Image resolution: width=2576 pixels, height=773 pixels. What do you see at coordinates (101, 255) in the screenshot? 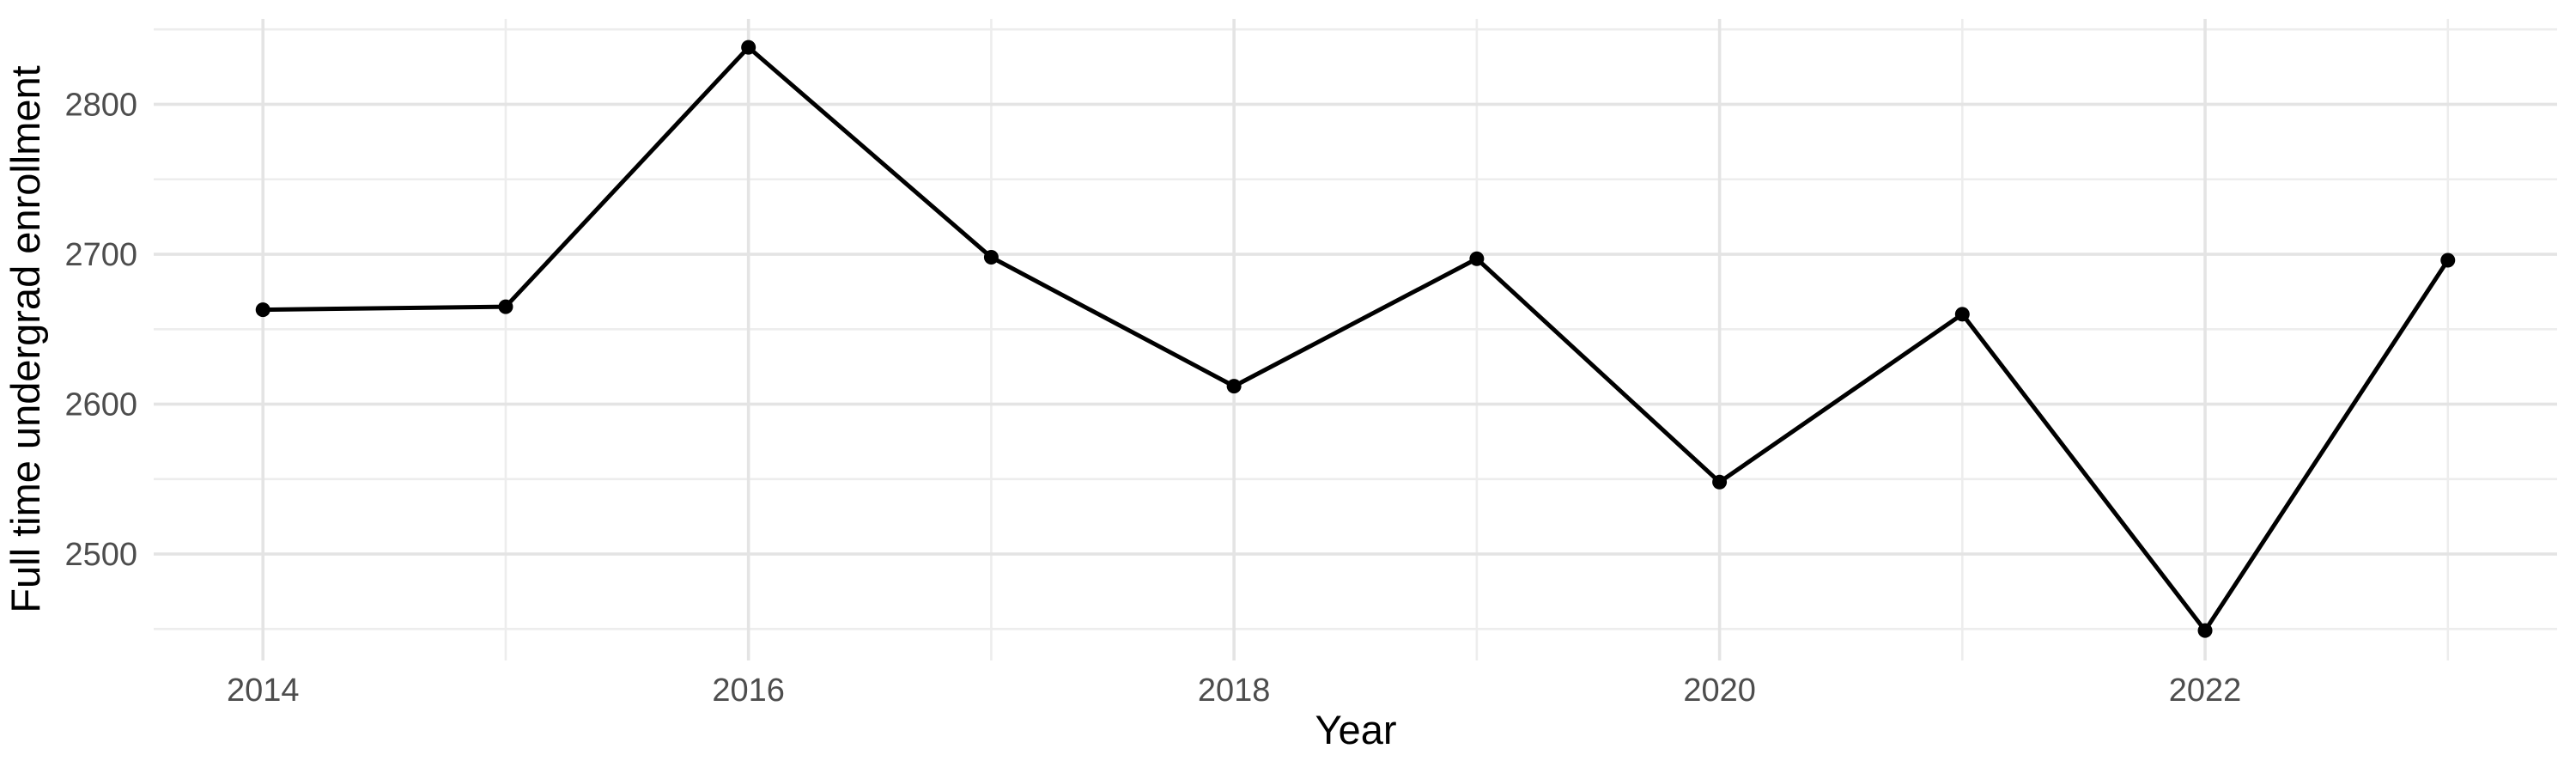
I see `y-tick-label: 2700` at bounding box center [101, 255].